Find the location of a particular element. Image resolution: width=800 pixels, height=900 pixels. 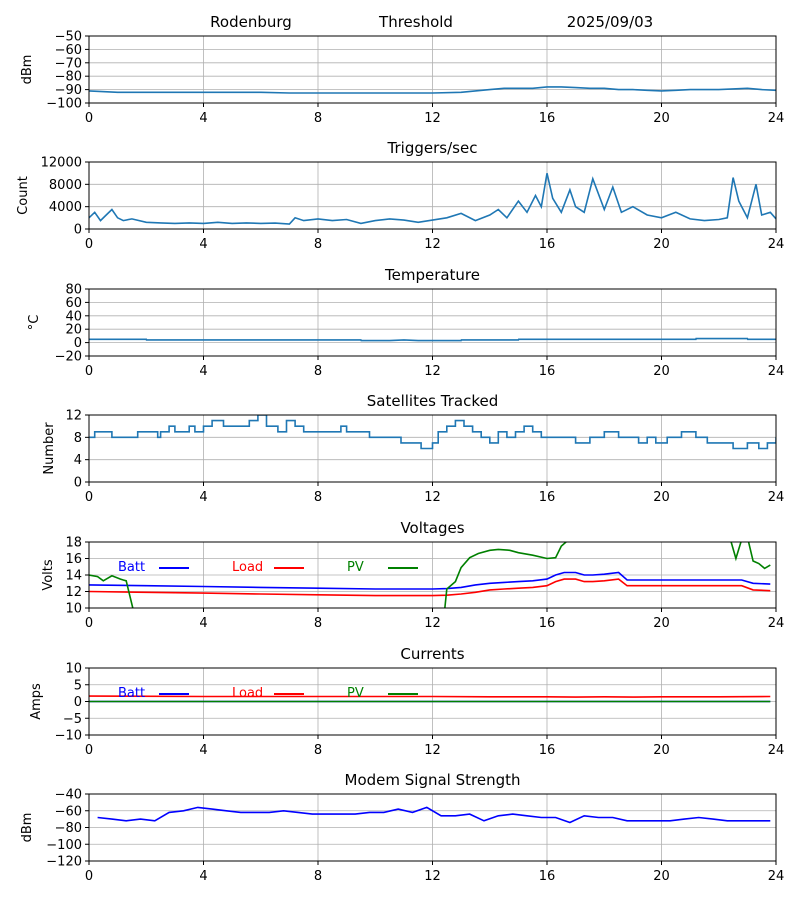

y-tick-label: 12000 is located at coordinates (61, 163).